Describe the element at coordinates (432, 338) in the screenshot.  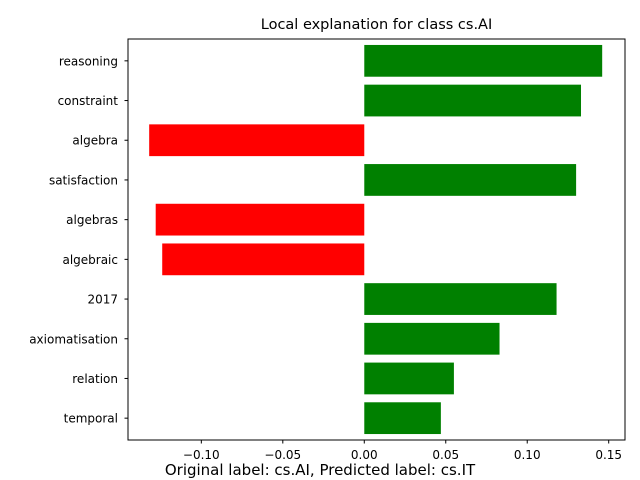
I see `bar-axiomatisation` at that location.